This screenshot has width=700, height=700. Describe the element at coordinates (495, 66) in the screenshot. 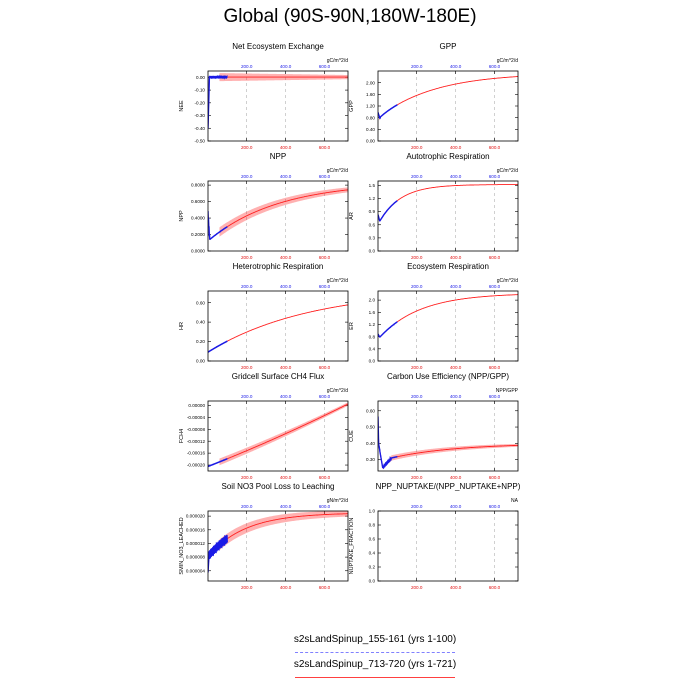

I see `x-tick-label-top-gpp-2: 600.0` at that location.